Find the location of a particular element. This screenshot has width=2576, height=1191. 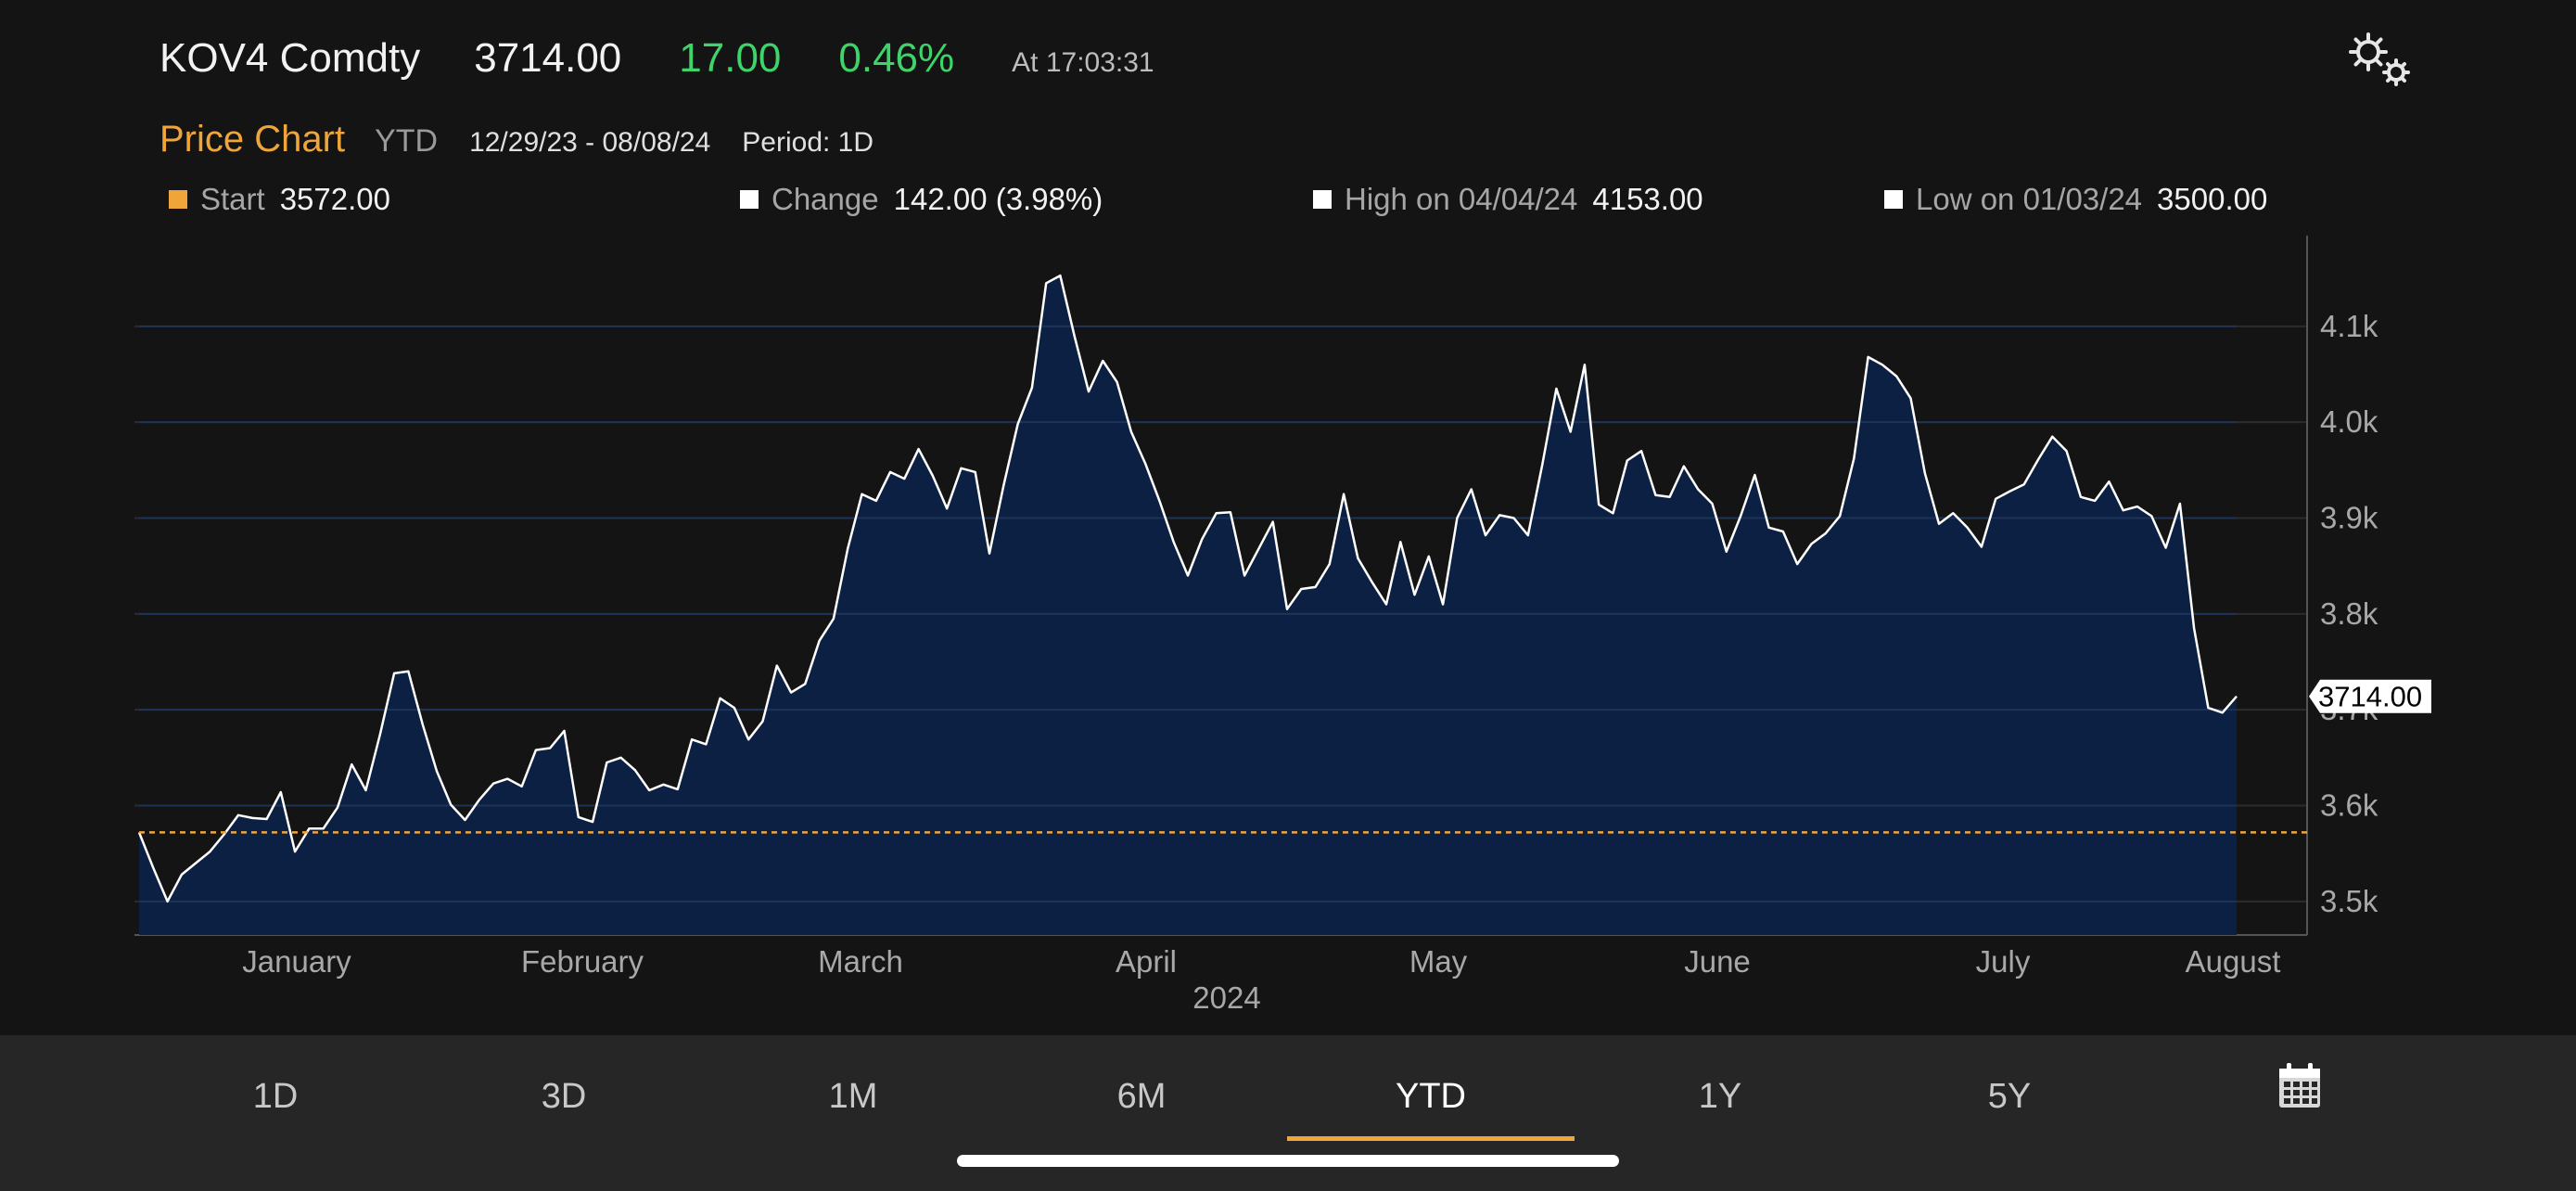

change-marker-icon is located at coordinates (749, 199).